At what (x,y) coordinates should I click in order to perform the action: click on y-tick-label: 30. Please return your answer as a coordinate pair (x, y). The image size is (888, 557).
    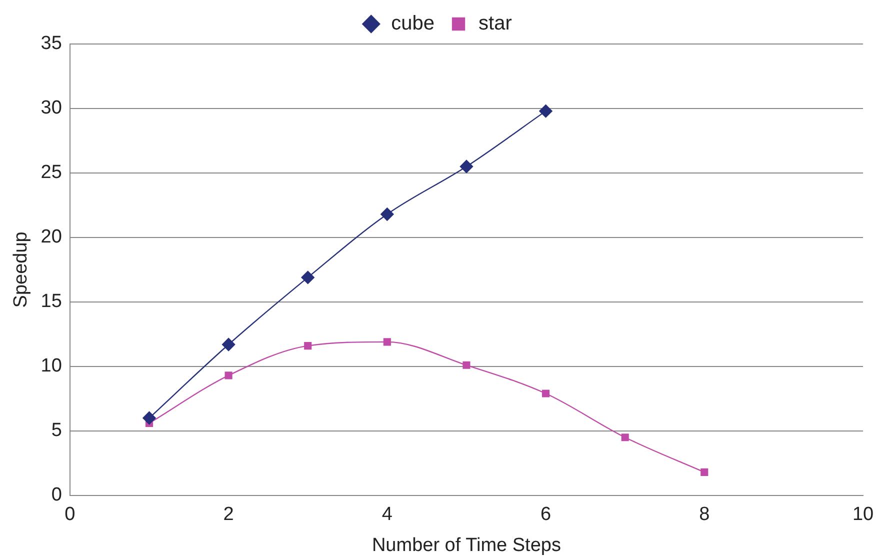
    Looking at the image, I should click on (51, 108).